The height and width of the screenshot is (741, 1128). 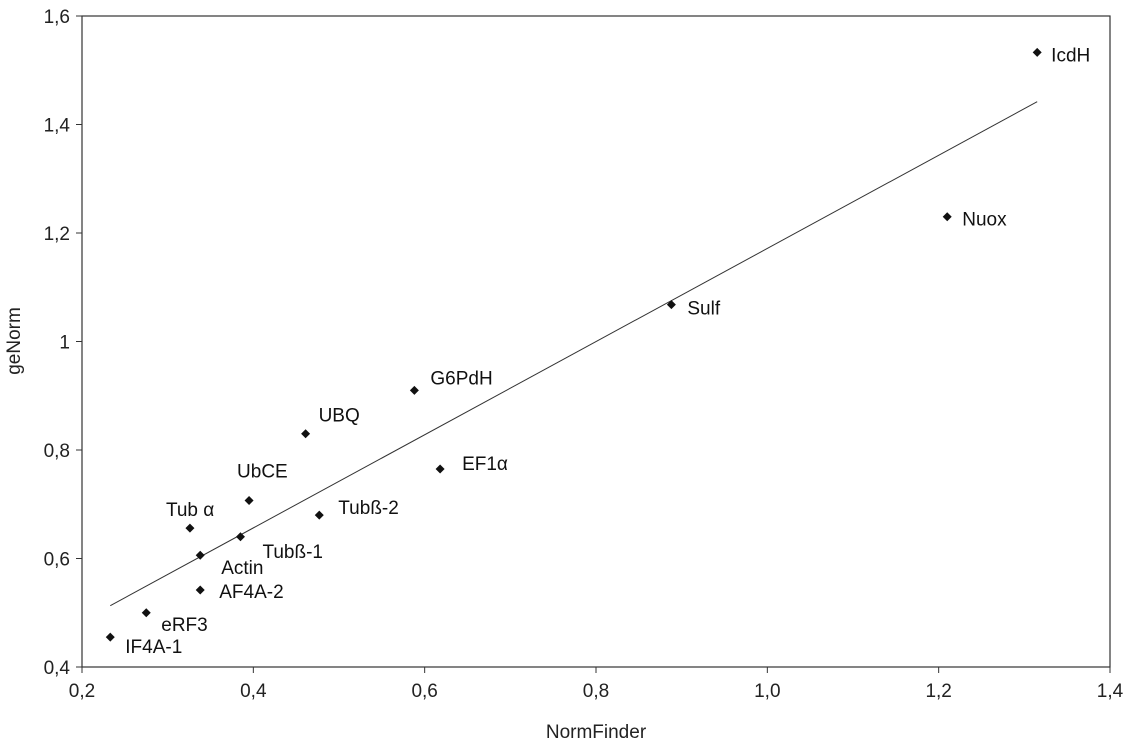 I want to click on data-point-label: eRF3, so click(x=184, y=625).